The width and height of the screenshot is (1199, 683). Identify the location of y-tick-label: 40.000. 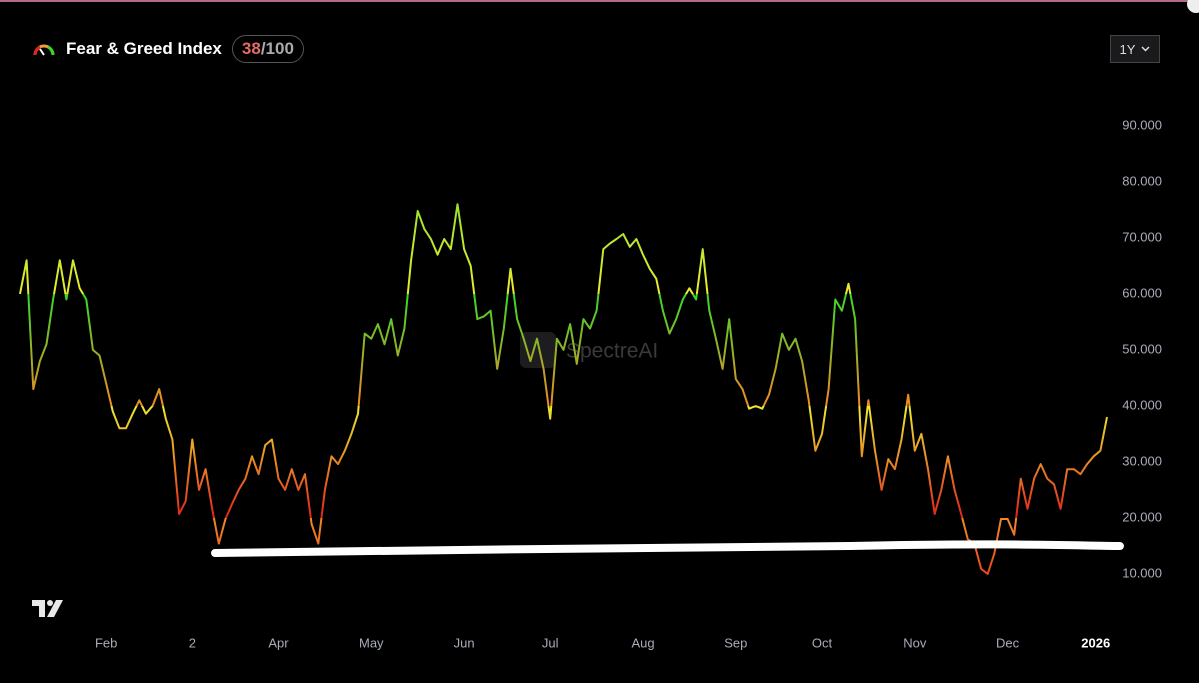
(1142, 404).